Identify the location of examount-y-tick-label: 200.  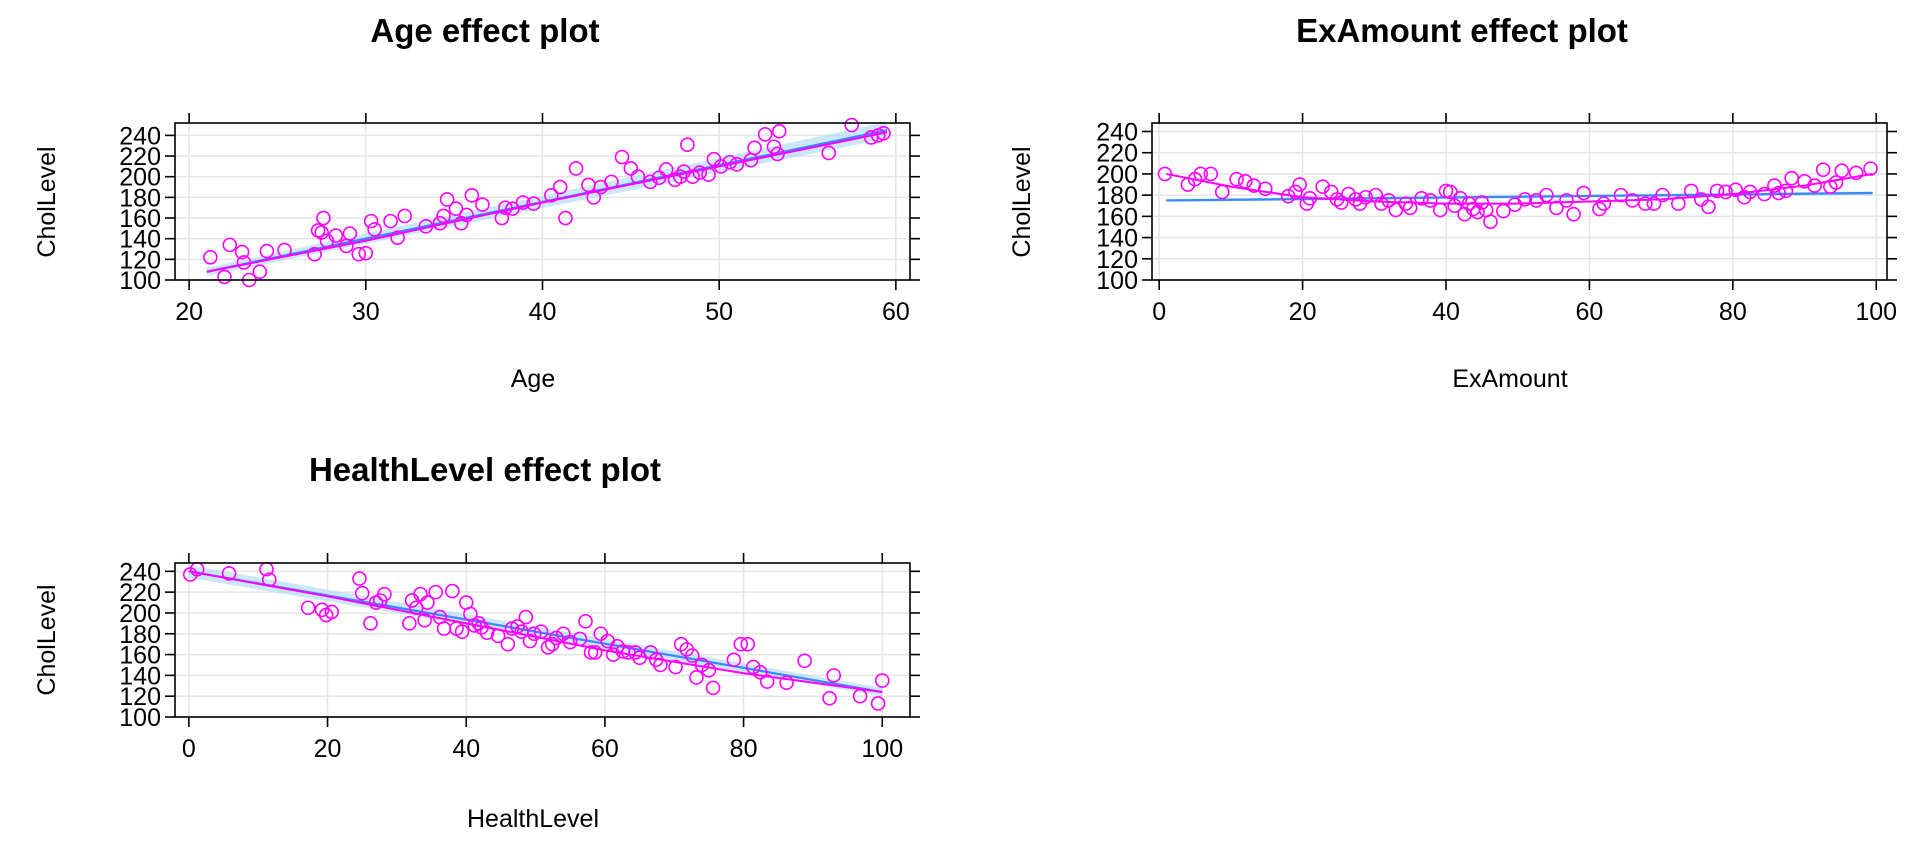
(1117, 175).